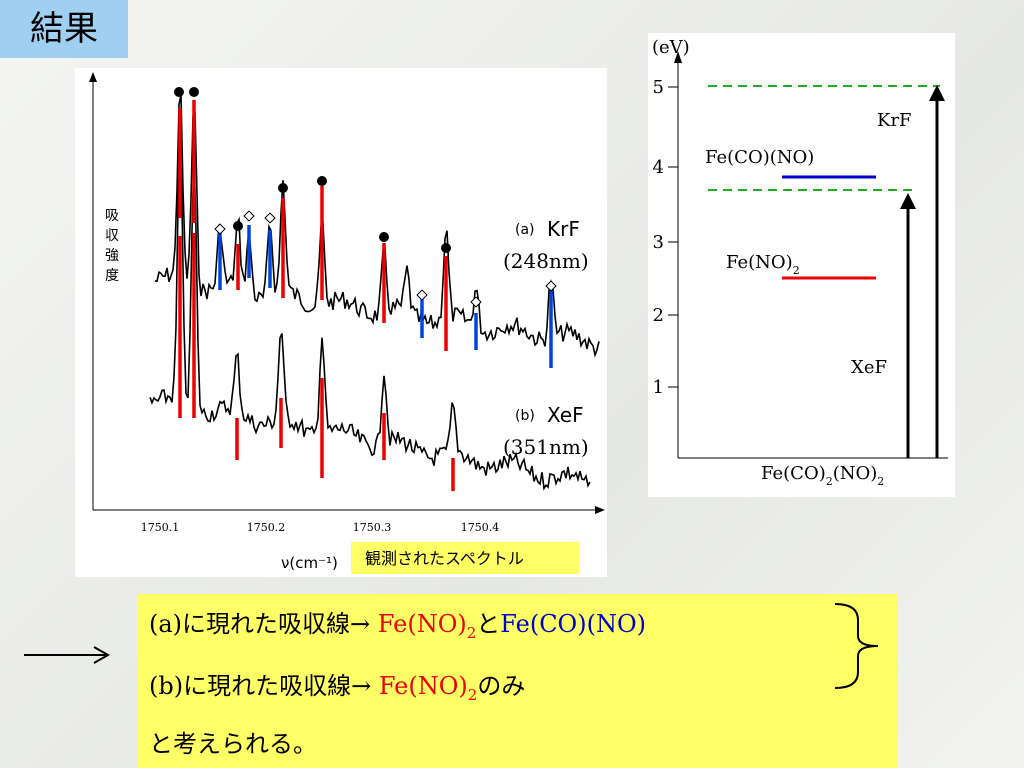  I want to click on arrow-label: XeF, so click(869, 367).